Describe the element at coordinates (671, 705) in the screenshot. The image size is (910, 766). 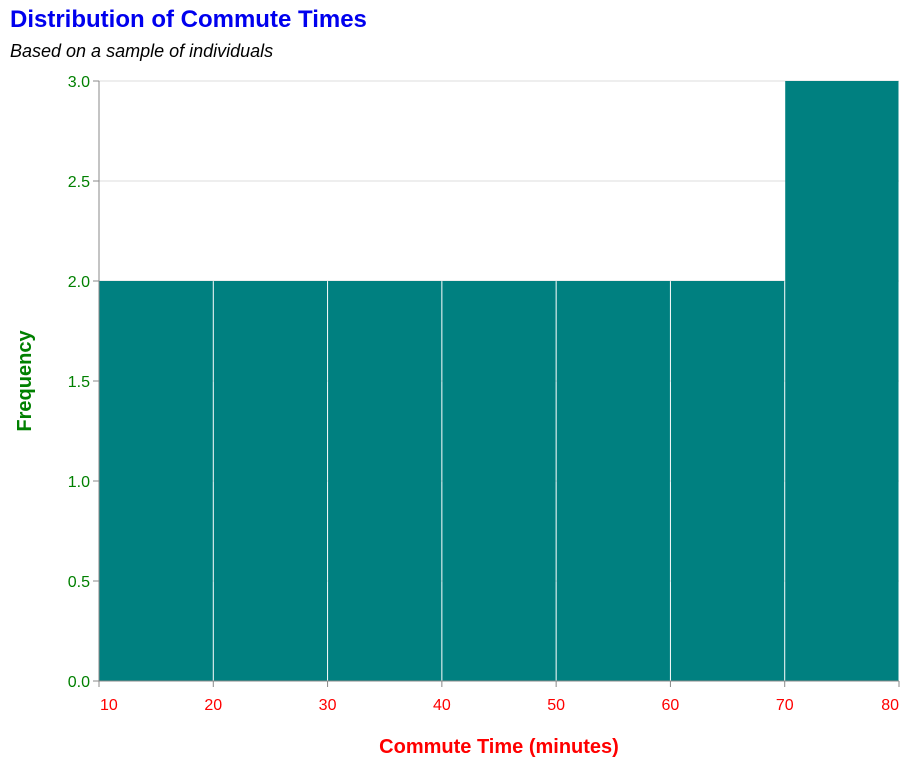
I see `x-tick-label: 60` at that location.